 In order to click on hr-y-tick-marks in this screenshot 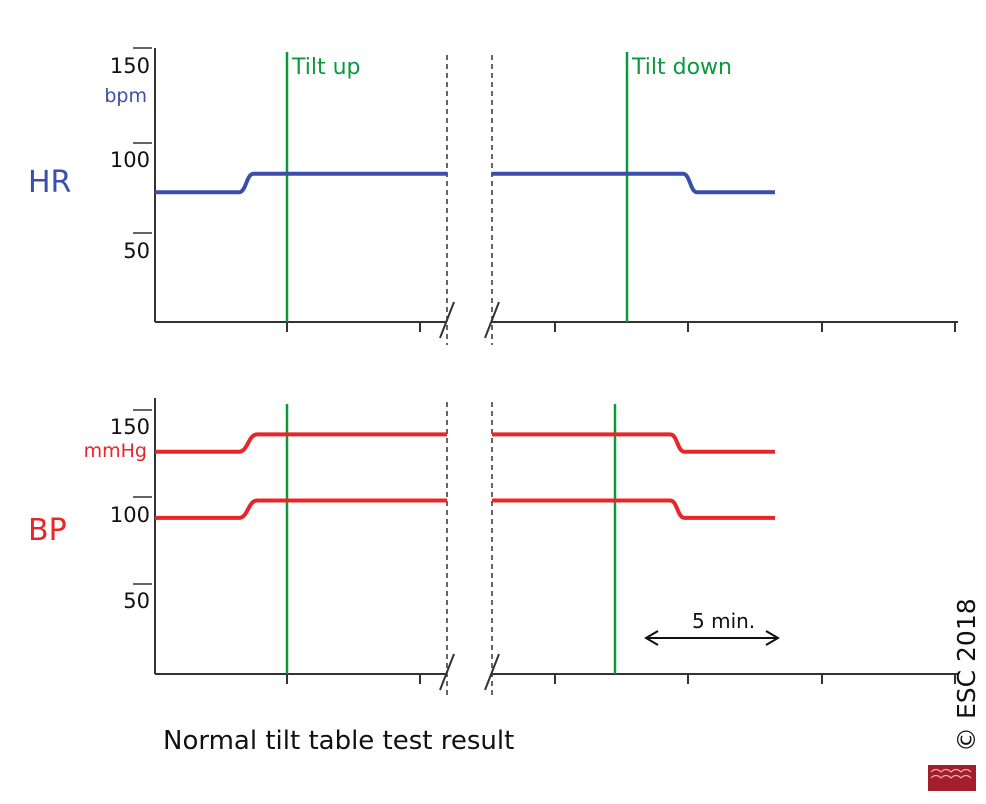, I will do `click(142, 140)`.